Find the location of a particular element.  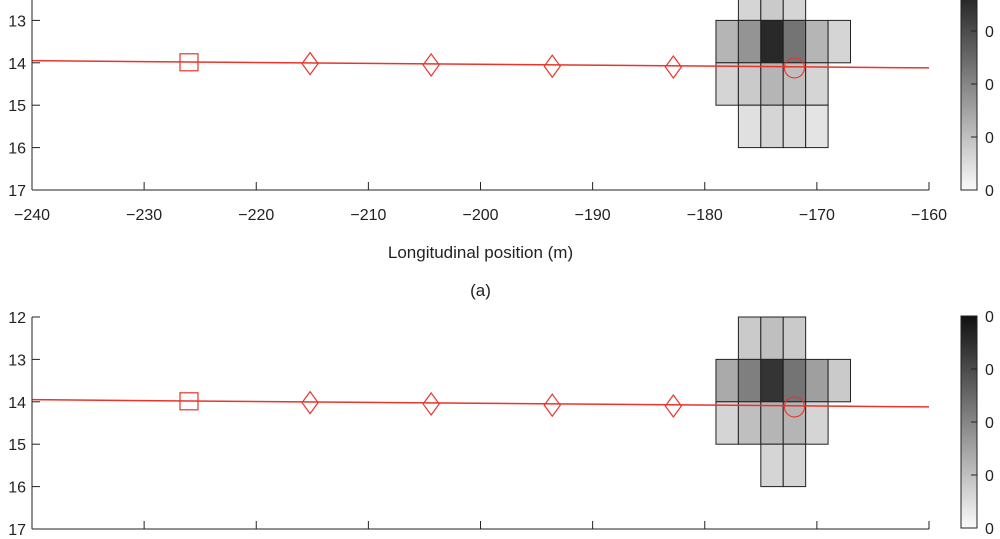

colorbar: 0 0 0 0 0 is located at coordinates (977, 423).